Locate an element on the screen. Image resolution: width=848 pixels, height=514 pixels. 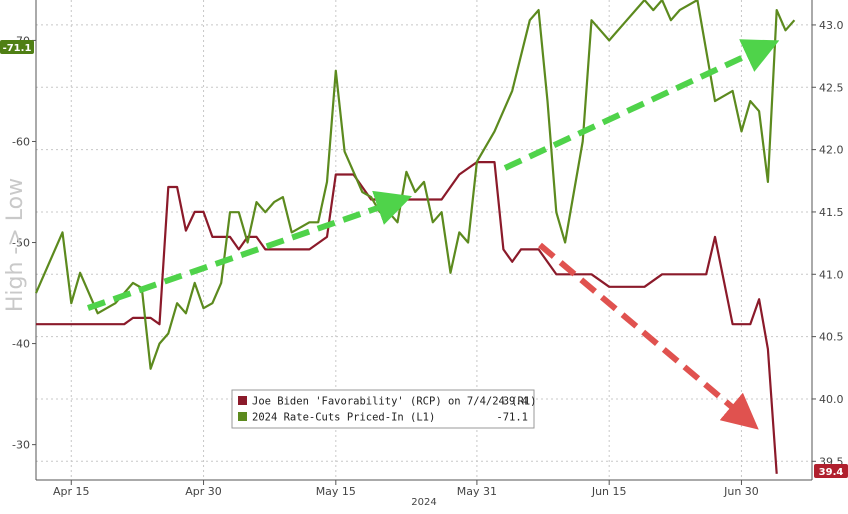
left-tick-label: -30 is located at coordinates (21, 445).